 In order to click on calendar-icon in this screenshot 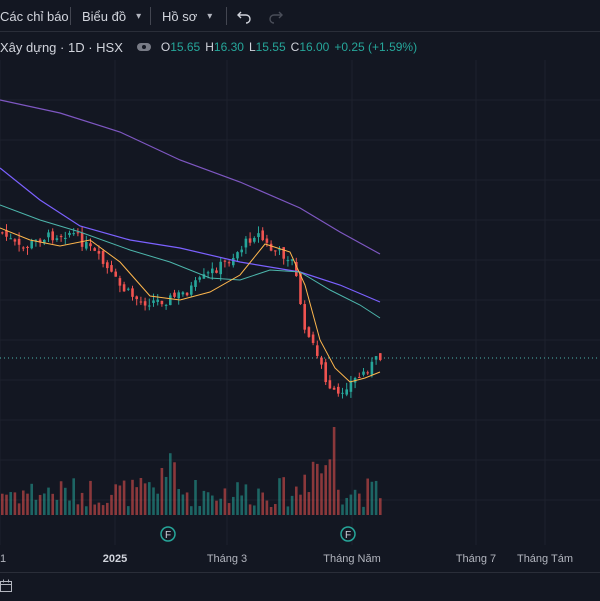, I will do `click(7, 586)`.